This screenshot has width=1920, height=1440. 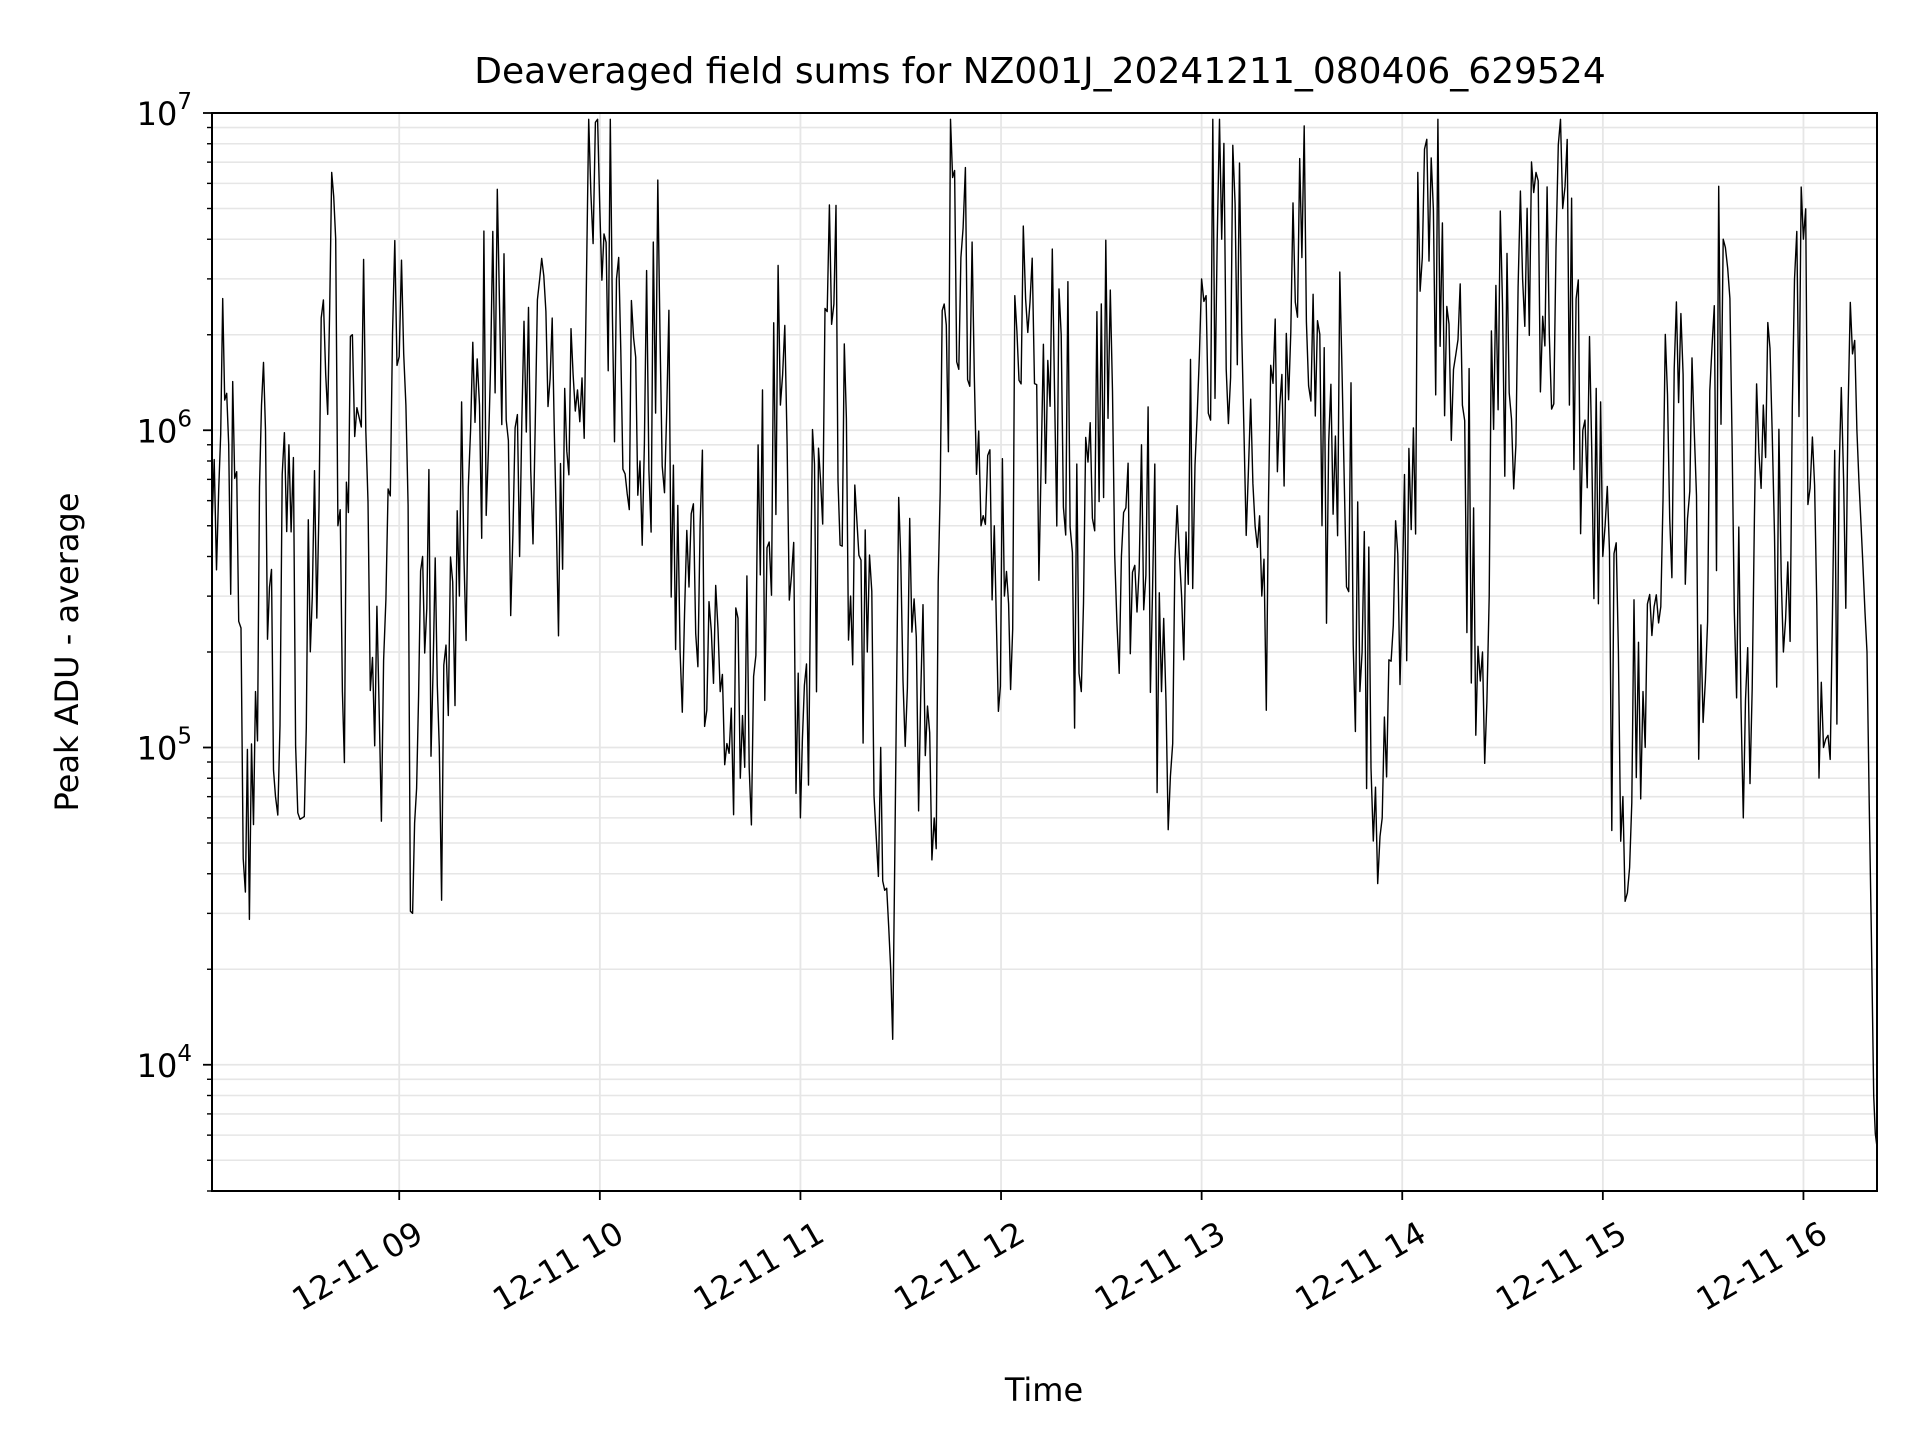 What do you see at coordinates (1043, 1390) in the screenshot?
I see `x-axis-label: Time` at bounding box center [1043, 1390].